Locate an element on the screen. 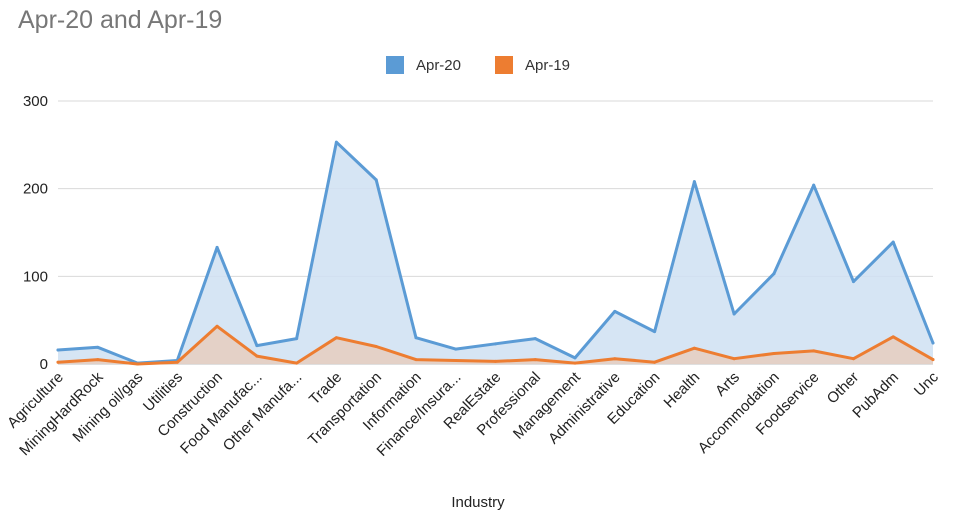 The width and height of the screenshot is (956, 514). x-tick-label-22: Unc is located at coordinates (926, 383).